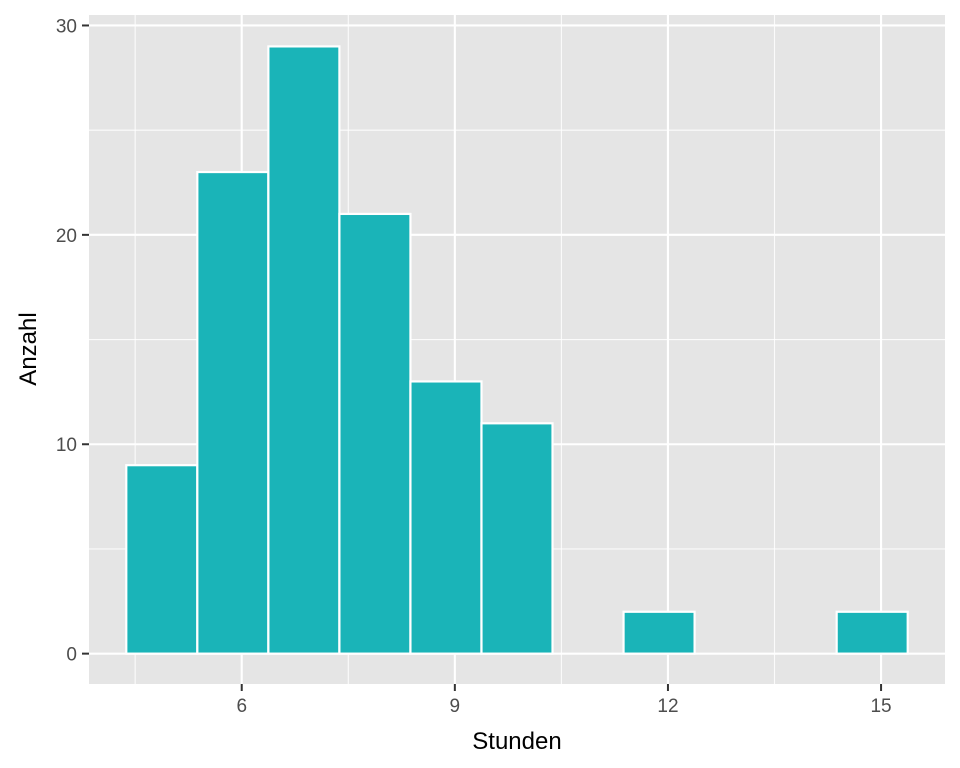  I want to click on x-tick-label: 12, so click(667, 706).